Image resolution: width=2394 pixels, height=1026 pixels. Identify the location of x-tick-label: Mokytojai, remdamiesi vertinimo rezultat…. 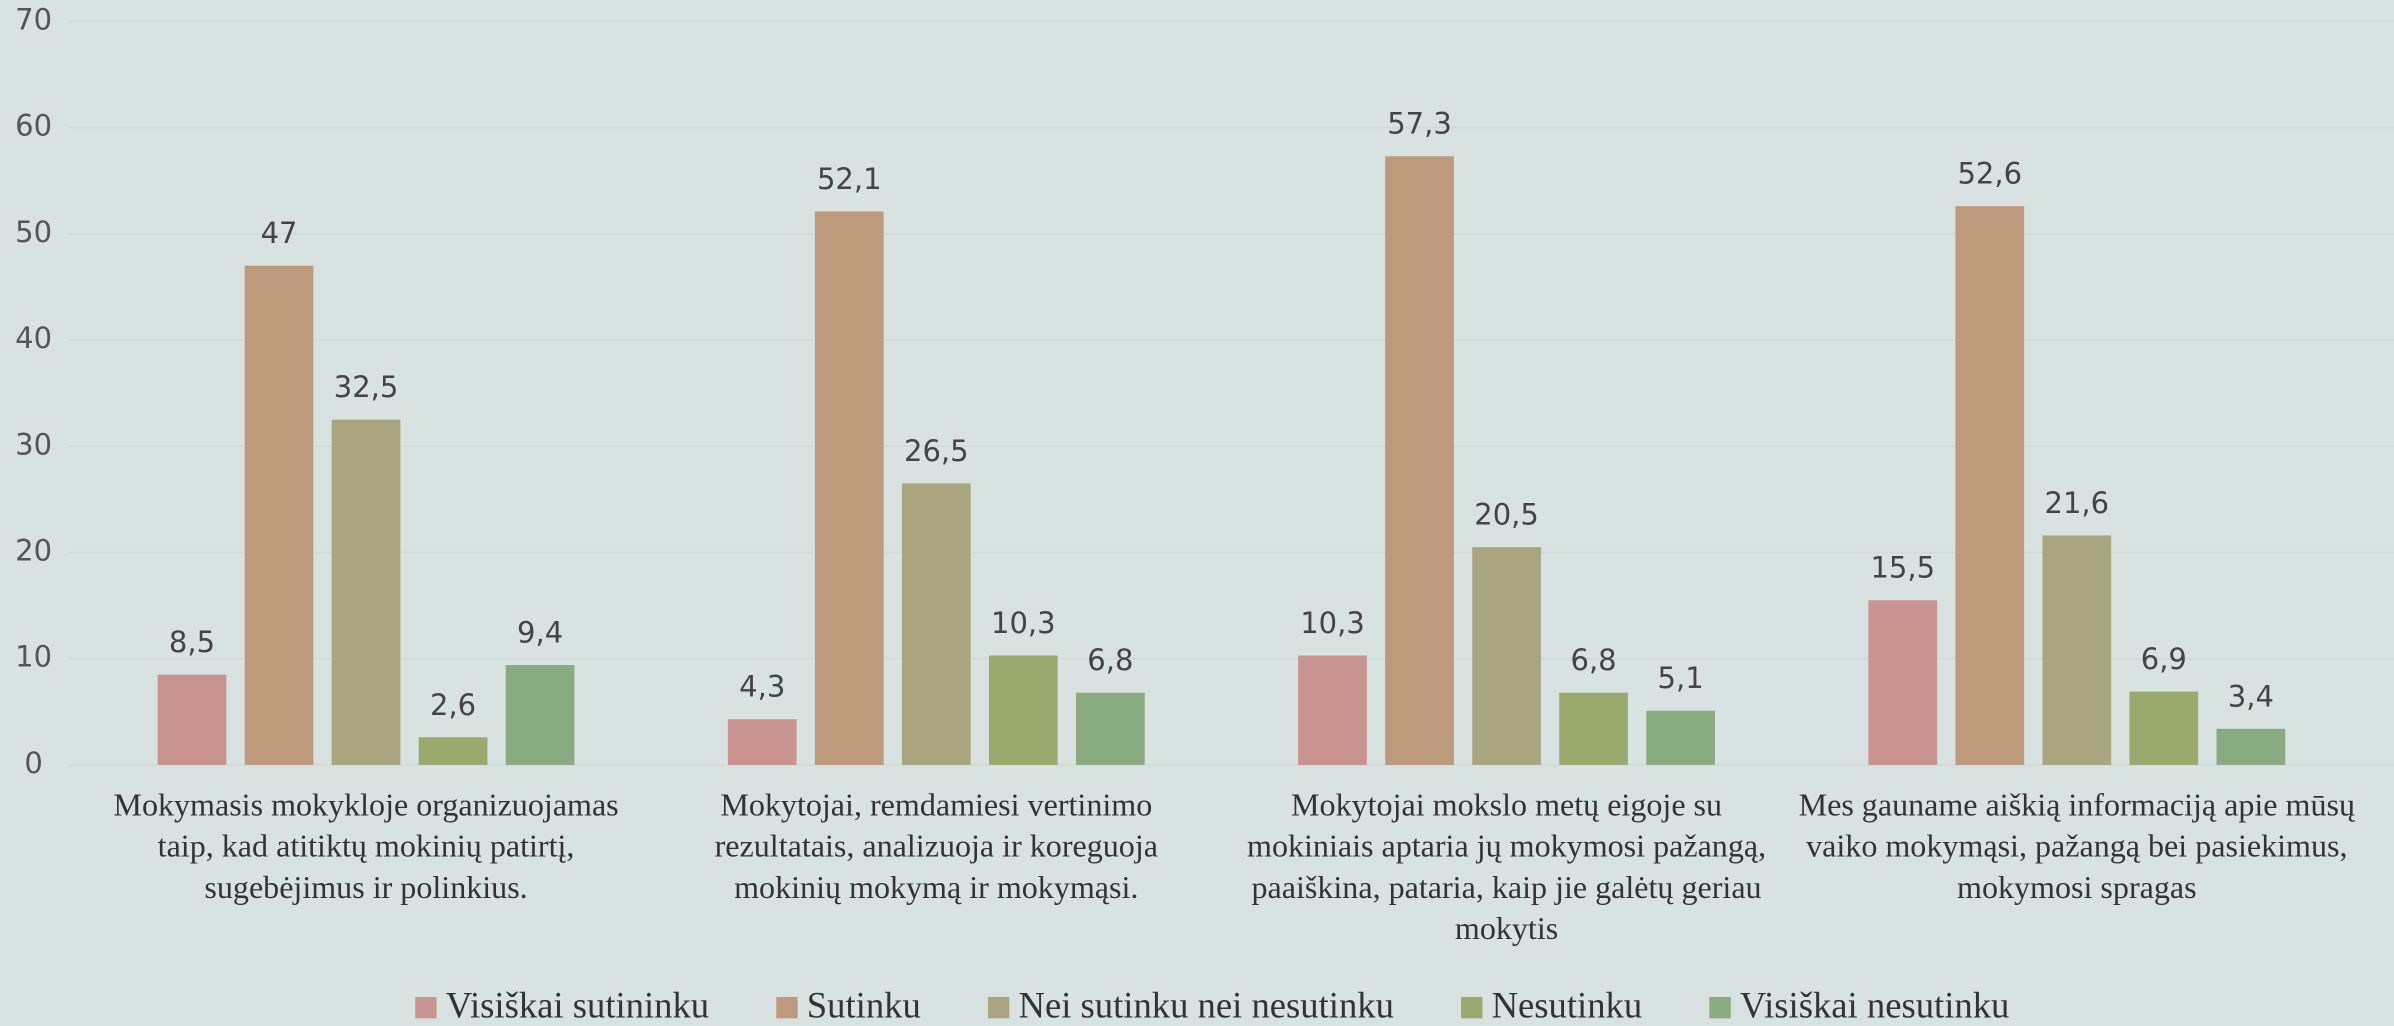
(936, 846).